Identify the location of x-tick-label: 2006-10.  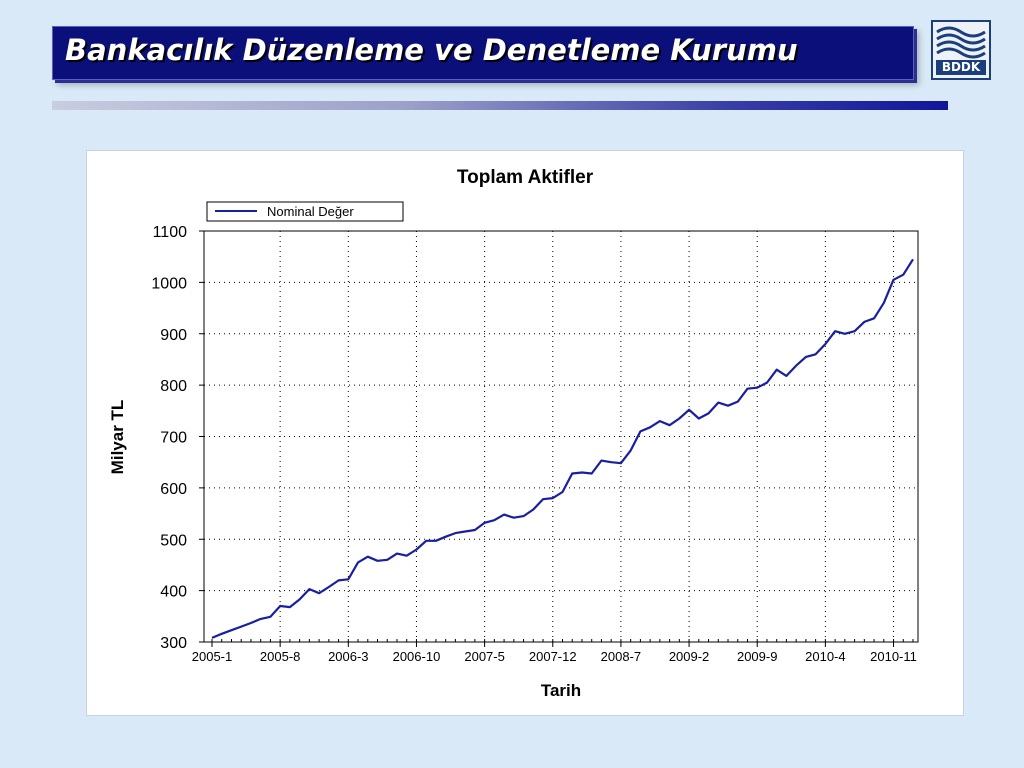
(417, 656).